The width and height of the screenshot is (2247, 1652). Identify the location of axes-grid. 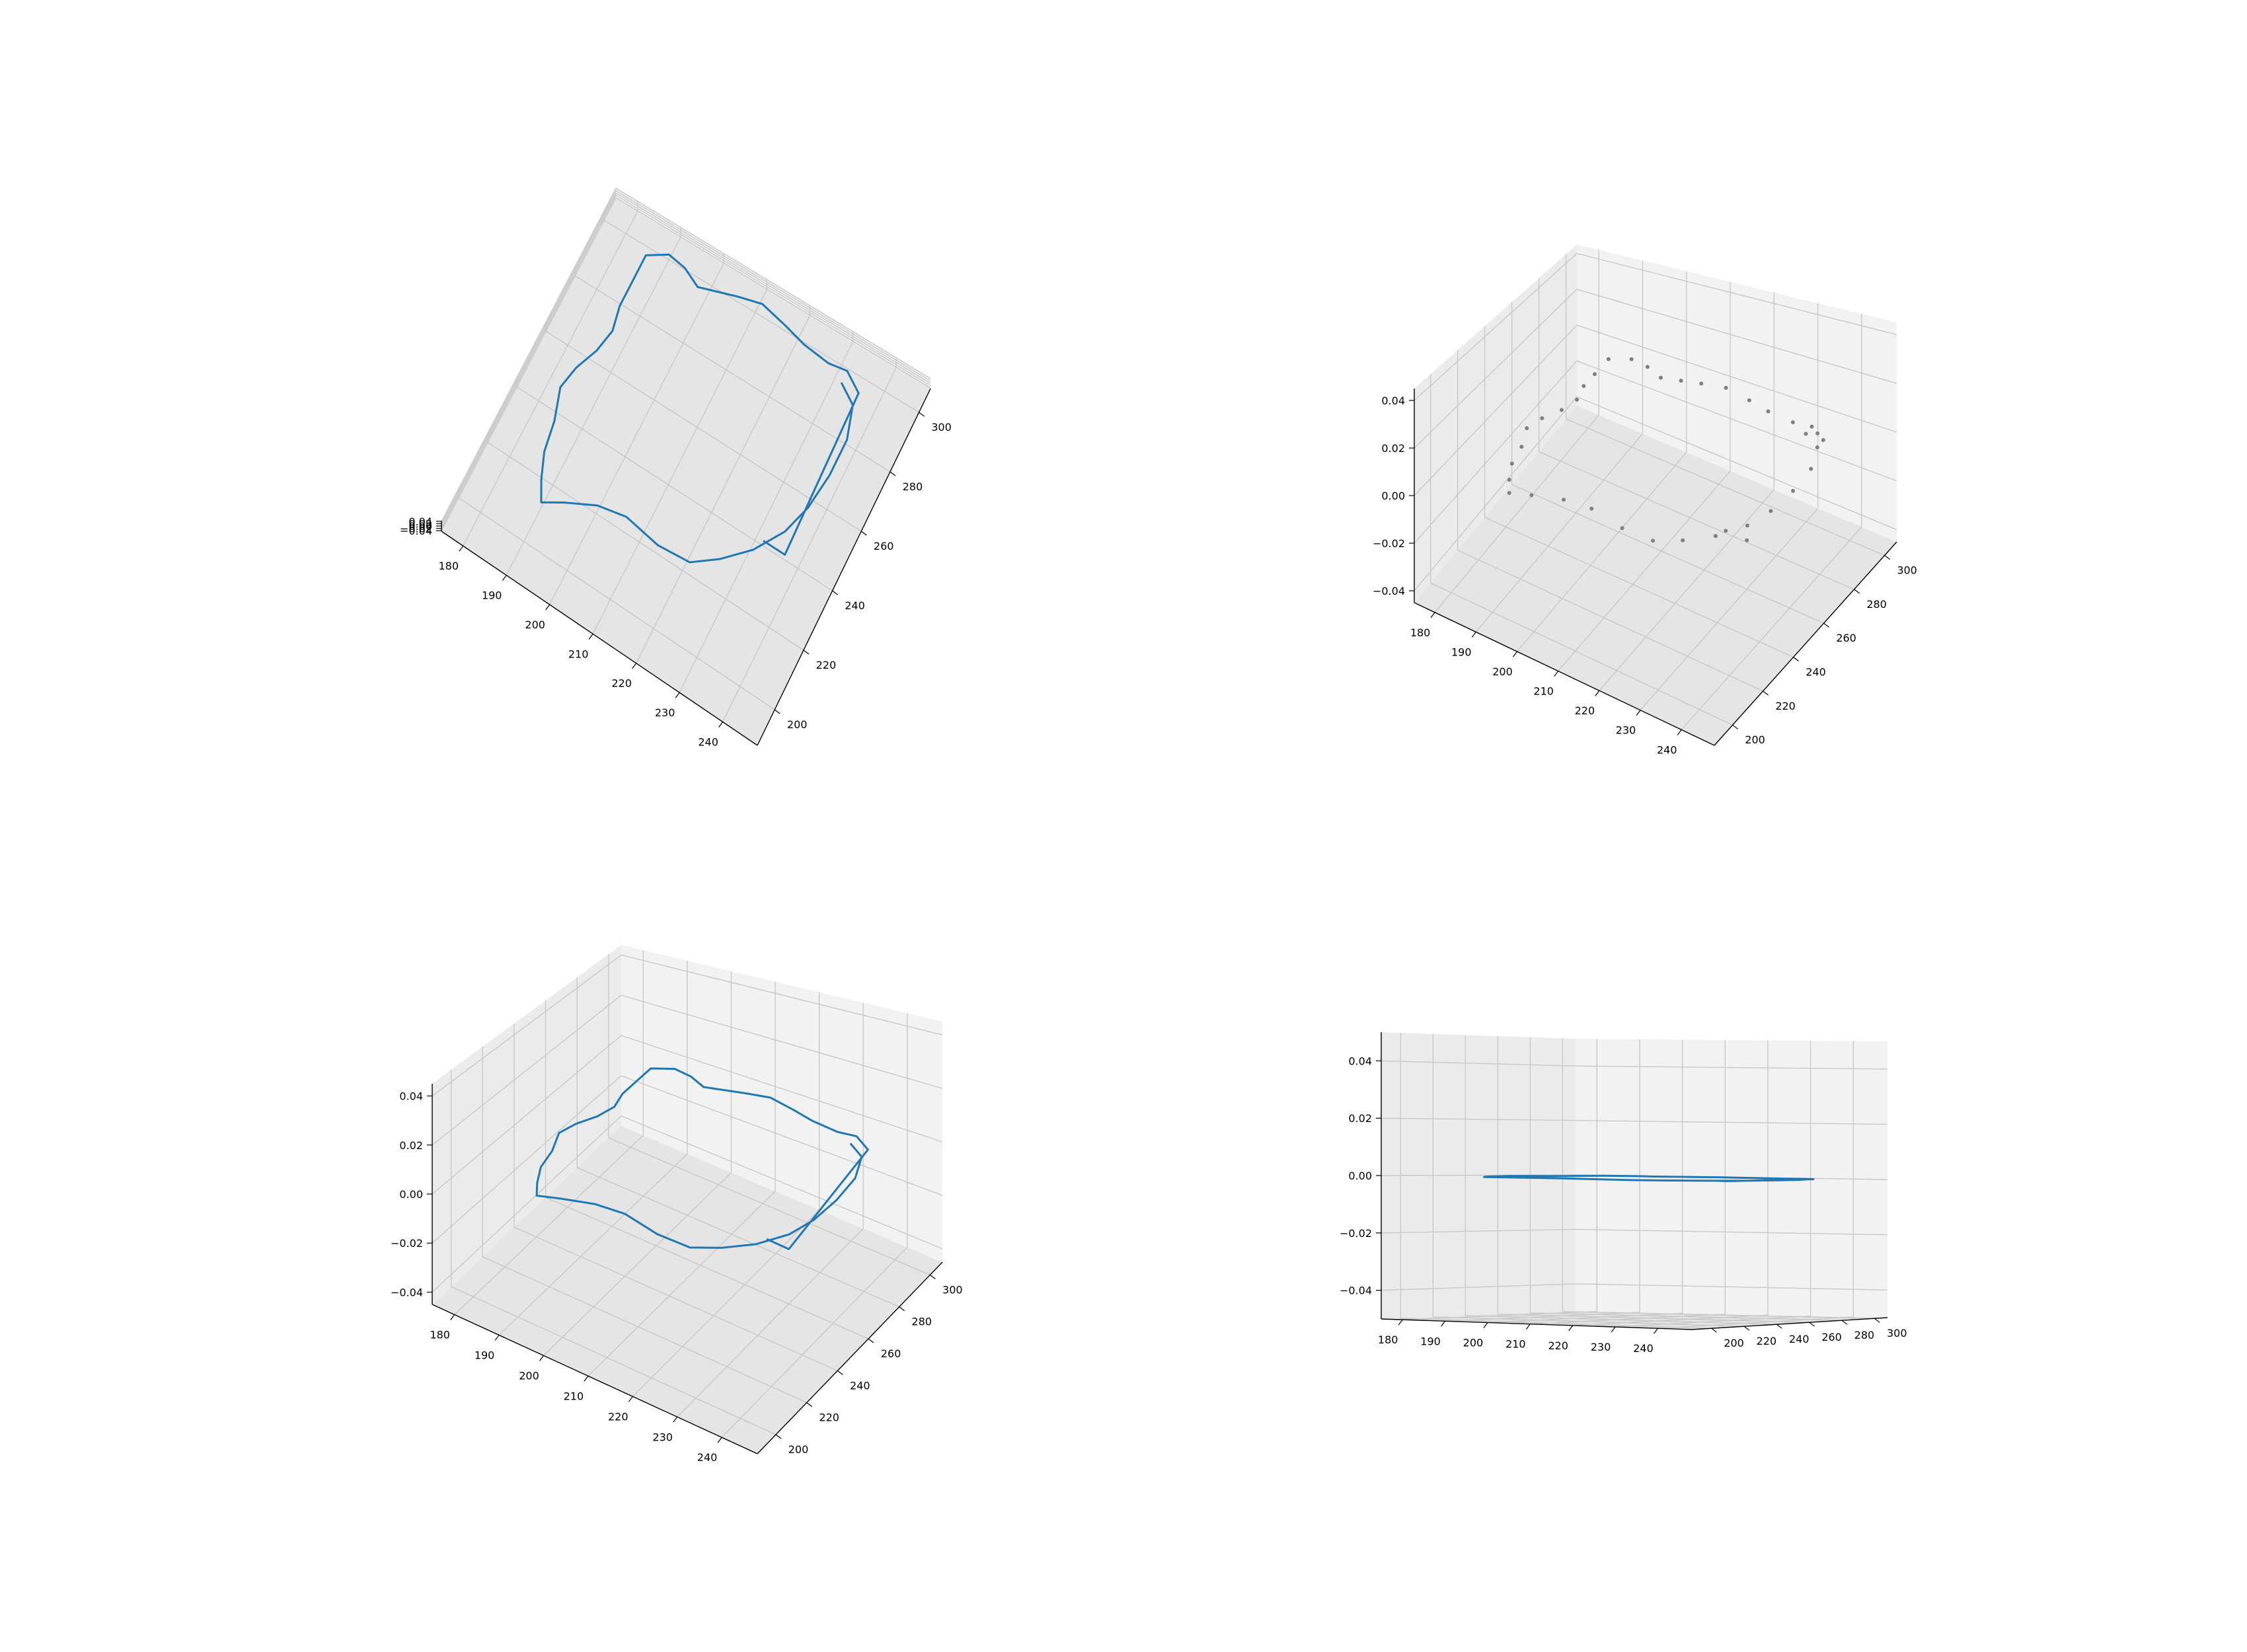
(686, 455).